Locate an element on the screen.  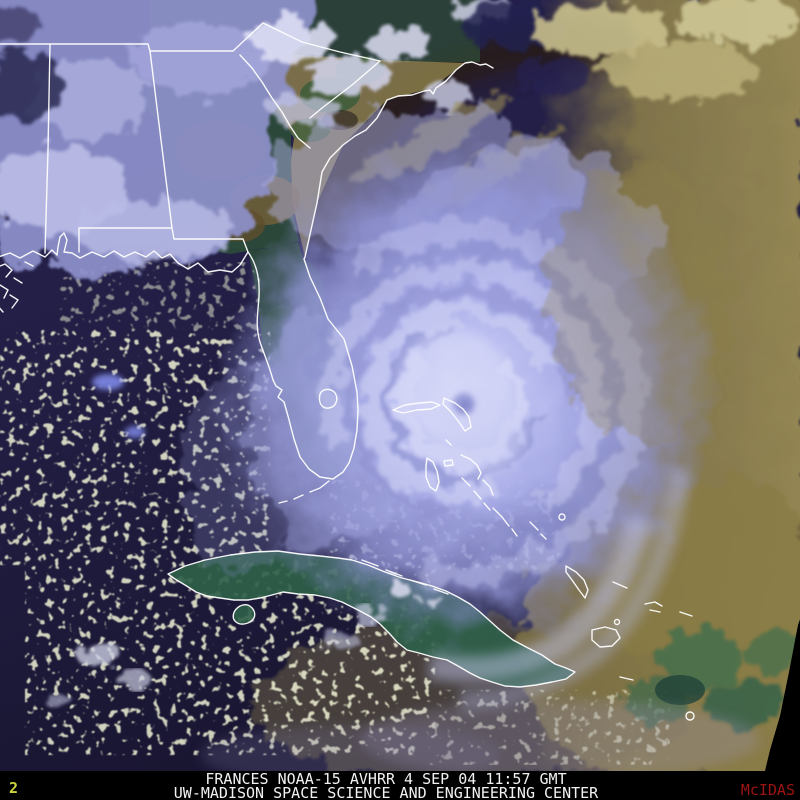
bahamas-andros is located at coordinates (432, 474).